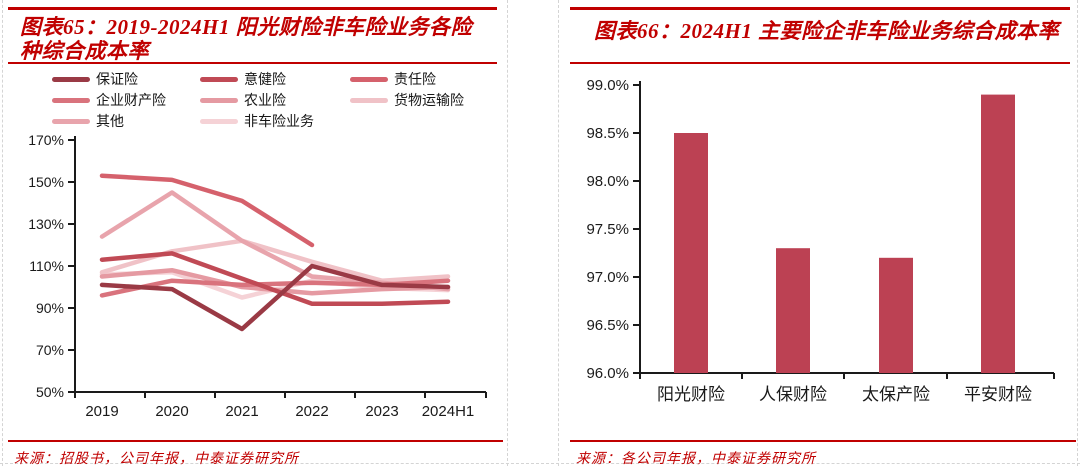 This screenshot has width=1080, height=466. What do you see at coordinates (896, 394) in the screenshot?
I see `x-category-label: 太保产险` at bounding box center [896, 394].